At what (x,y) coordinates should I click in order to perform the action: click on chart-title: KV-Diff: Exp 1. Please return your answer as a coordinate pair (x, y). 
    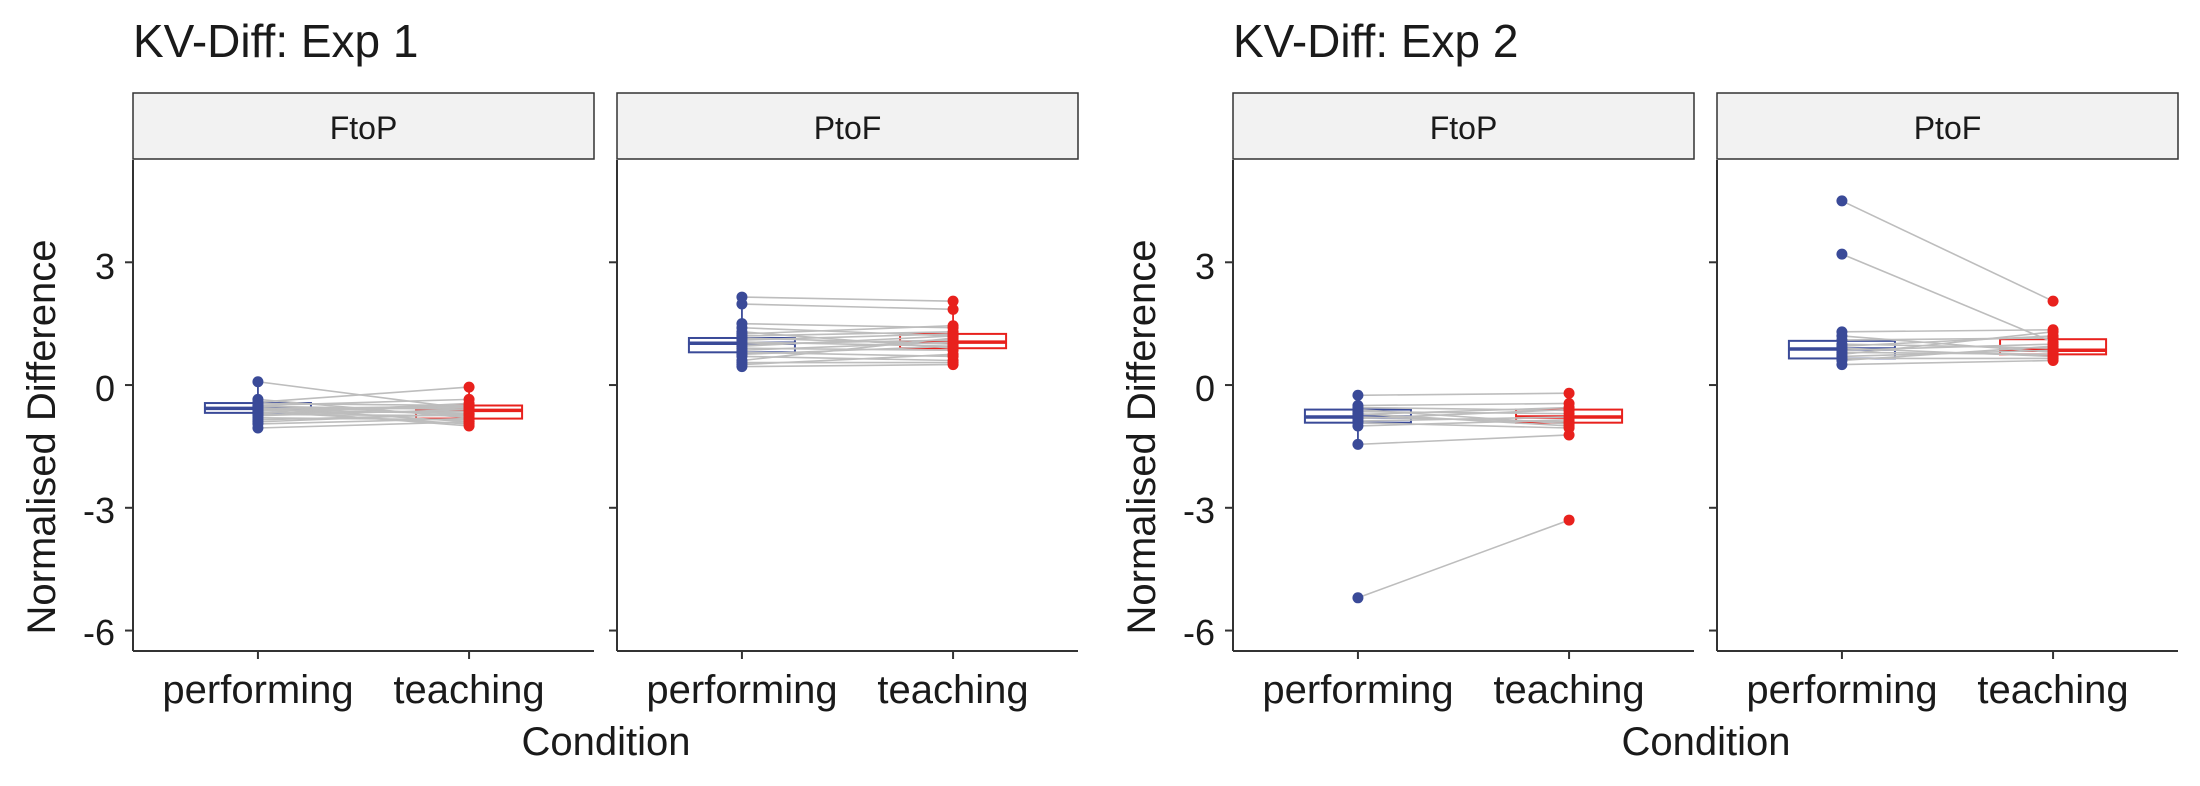
    Looking at the image, I should click on (276, 41).